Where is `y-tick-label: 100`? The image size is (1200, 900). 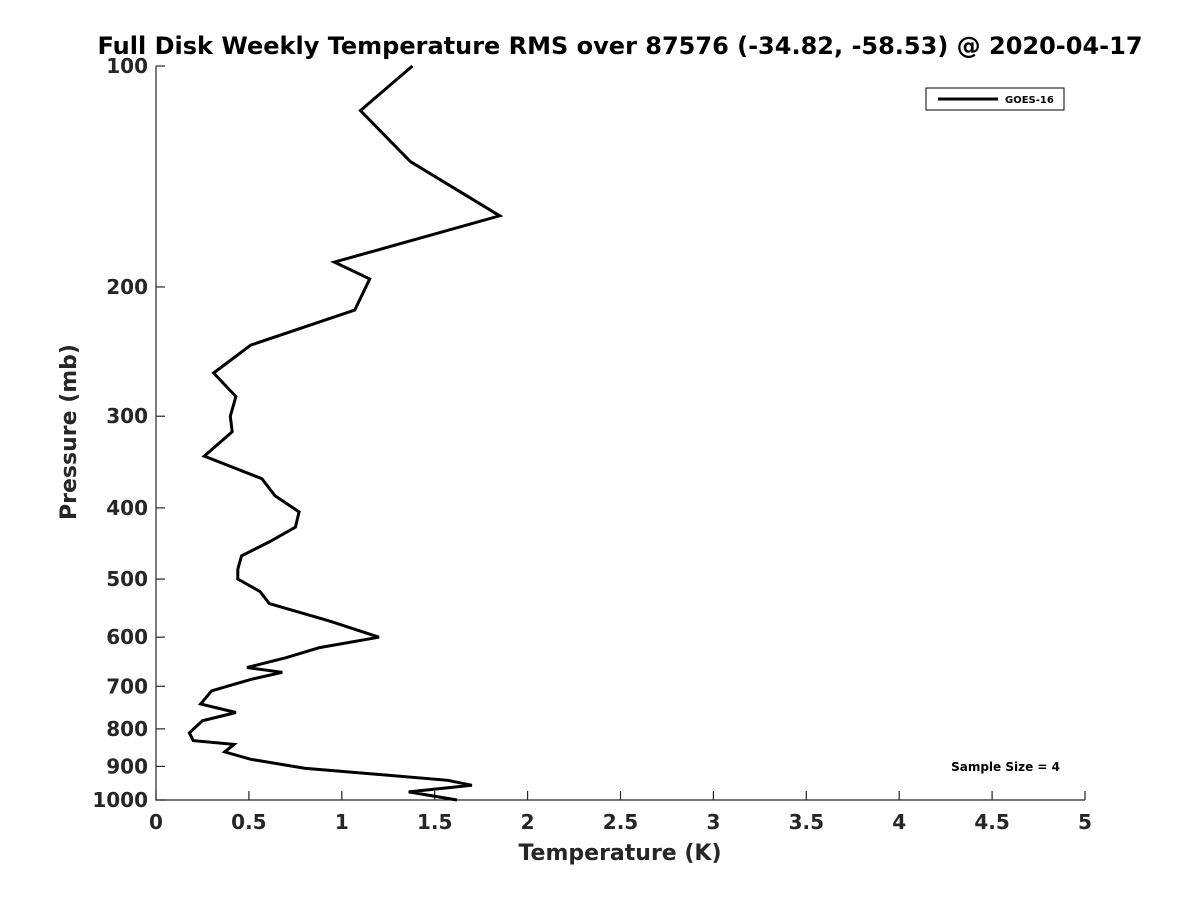
y-tick-label: 100 is located at coordinates (127, 66).